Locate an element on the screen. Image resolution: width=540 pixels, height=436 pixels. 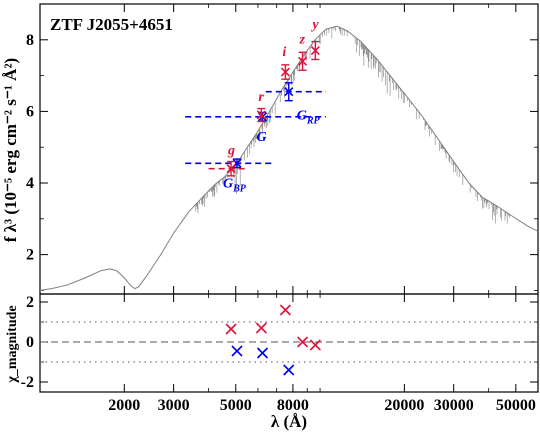
gaia-point-G_BP is located at coordinates (229, 163).